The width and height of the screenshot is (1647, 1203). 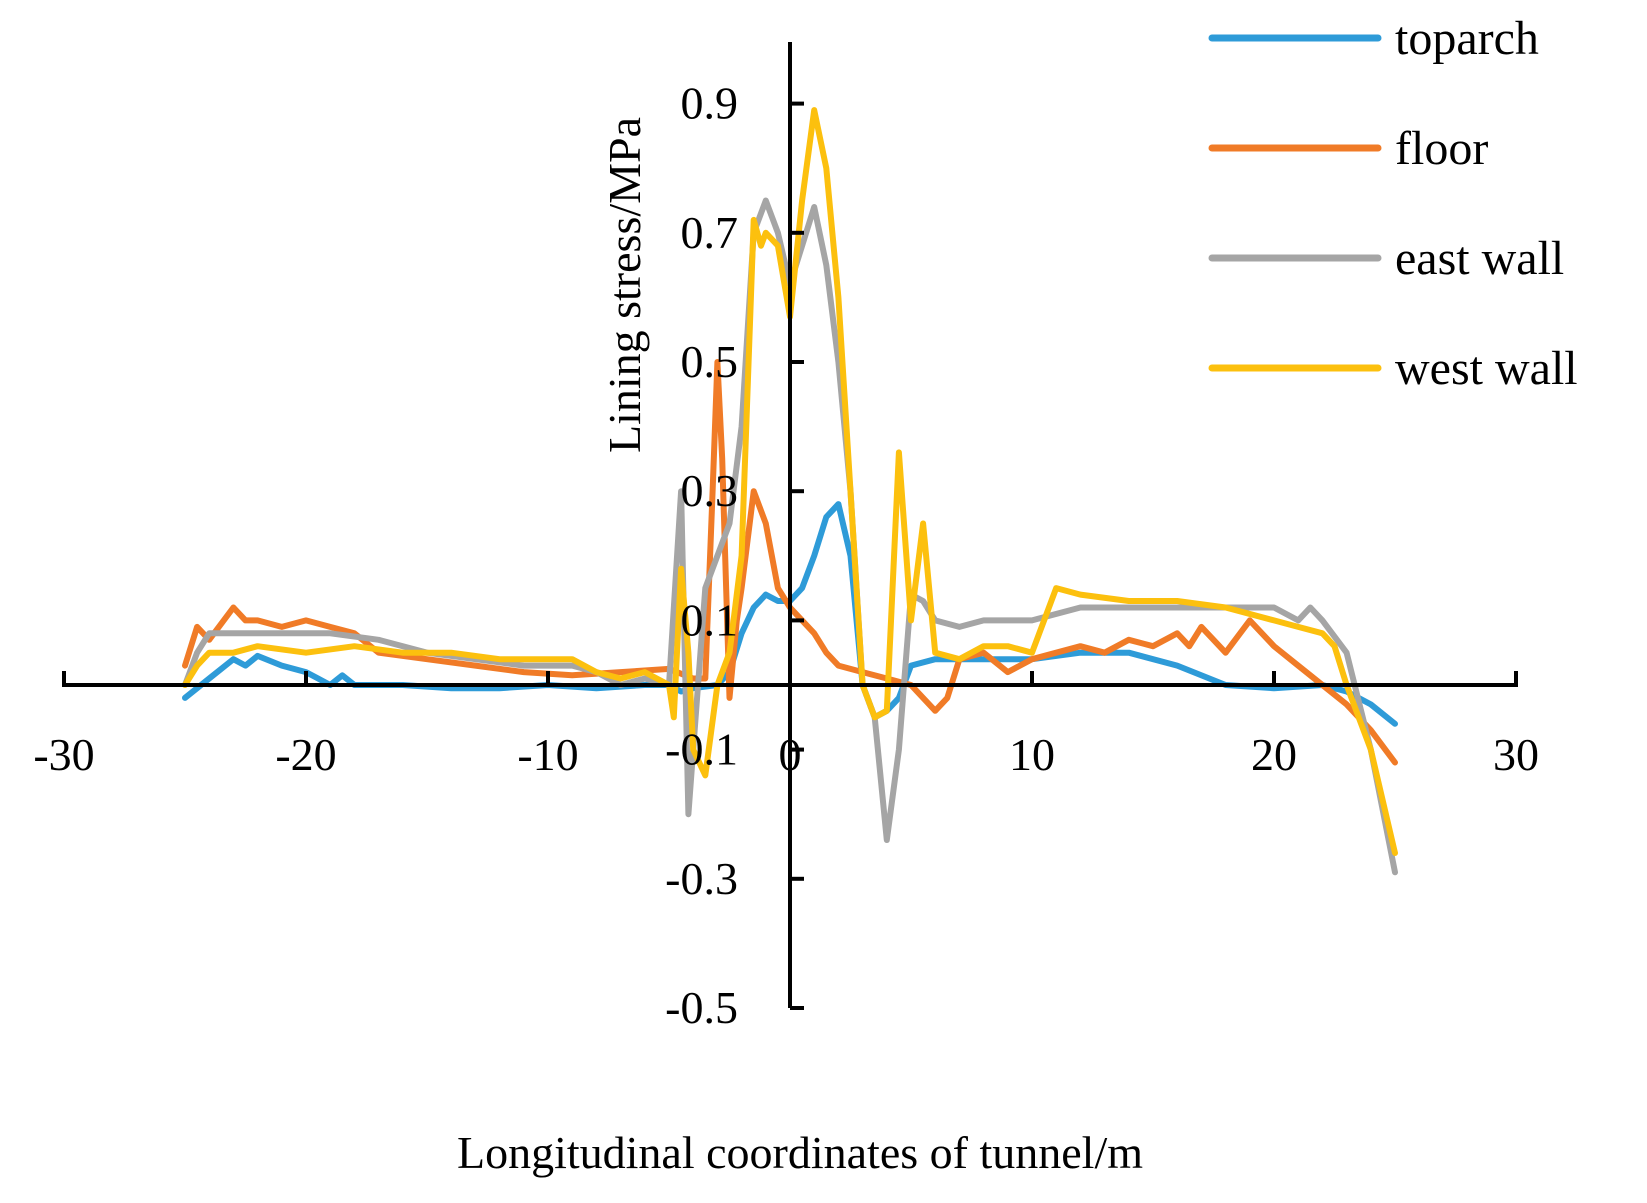 What do you see at coordinates (710, 361) in the screenshot?
I see `y-tick-label: 0.5` at bounding box center [710, 361].